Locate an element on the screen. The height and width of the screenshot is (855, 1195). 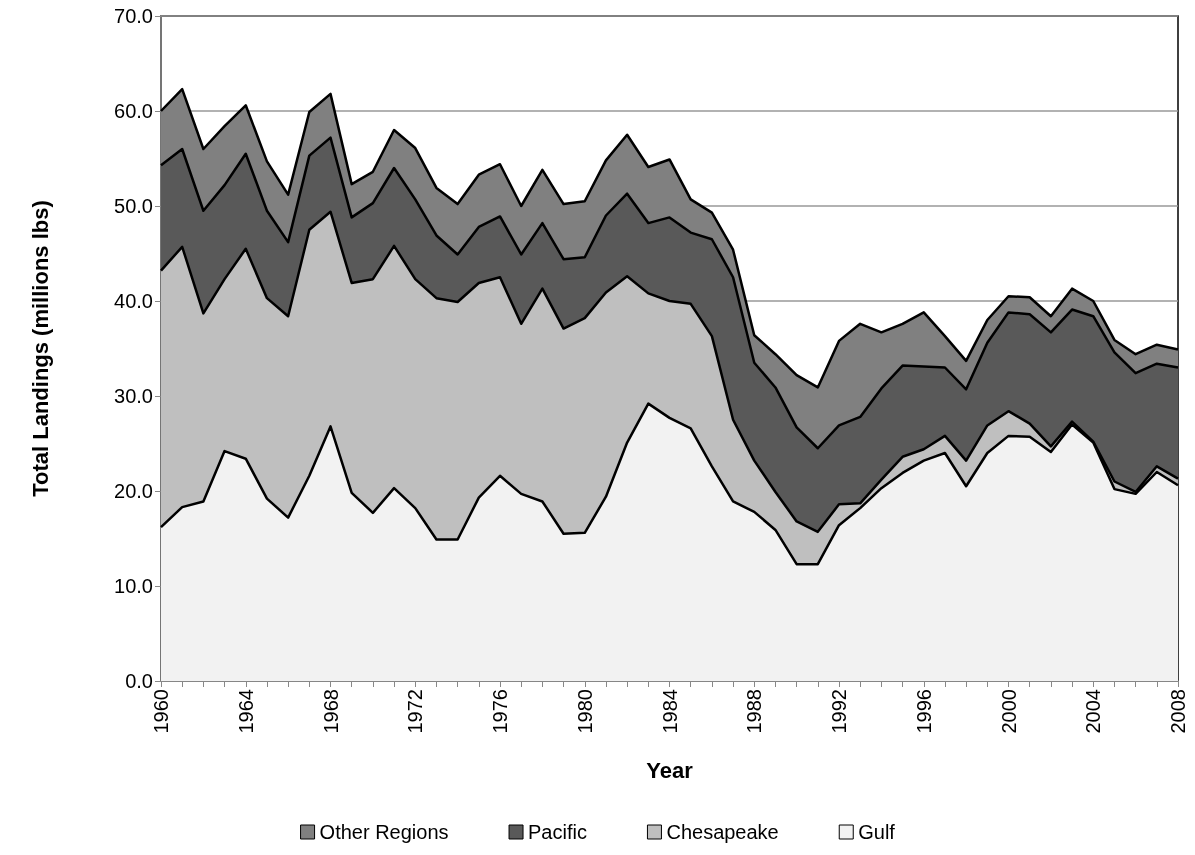
x-axis-title: Year is located at coordinates (670, 770).